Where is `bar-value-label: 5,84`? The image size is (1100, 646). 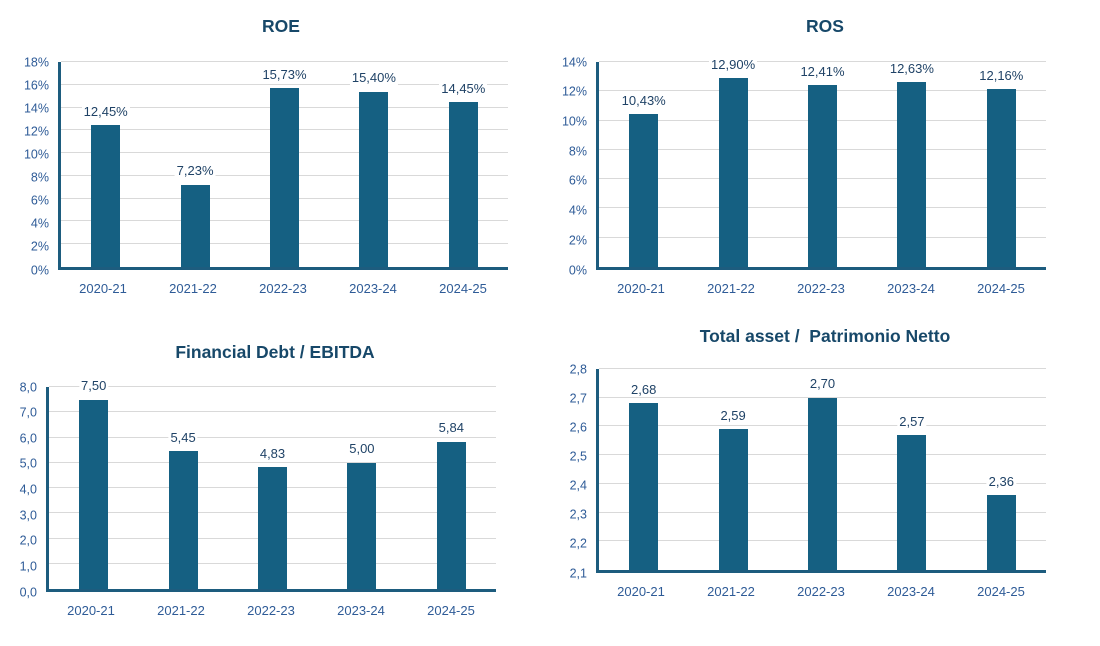 bar-value-label: 5,84 is located at coordinates (451, 428).